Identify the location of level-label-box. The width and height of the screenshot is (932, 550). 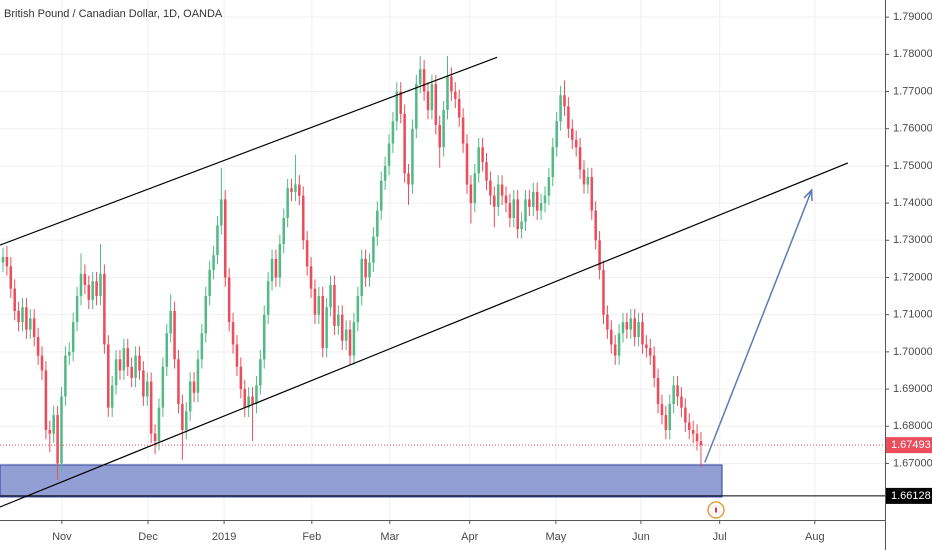
(909, 495).